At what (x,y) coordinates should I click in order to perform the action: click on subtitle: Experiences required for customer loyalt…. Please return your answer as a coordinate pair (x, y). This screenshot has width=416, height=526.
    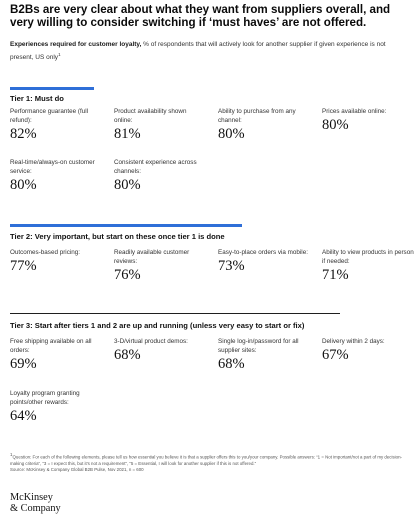
    Looking at the image, I should click on (209, 51).